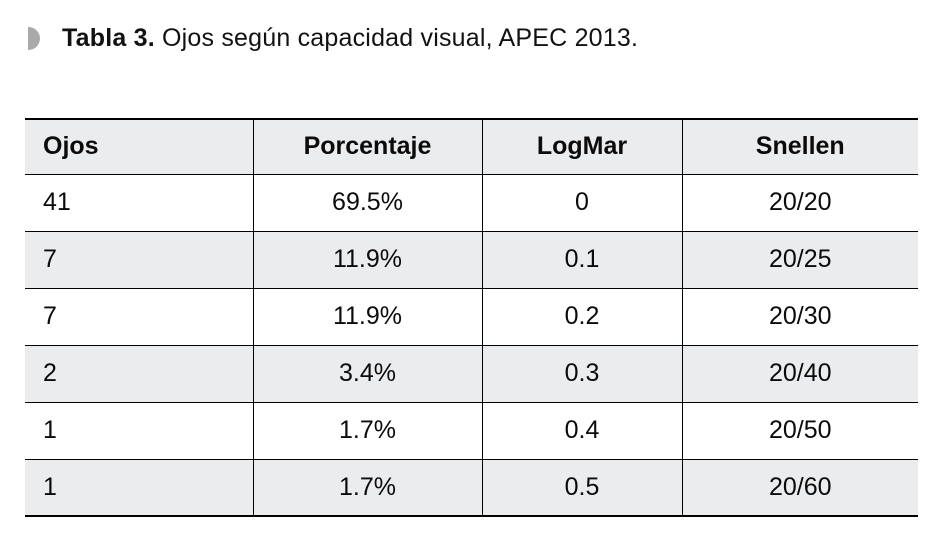  What do you see at coordinates (139, 203) in the screenshot?
I see `cell-ojos: 41` at bounding box center [139, 203].